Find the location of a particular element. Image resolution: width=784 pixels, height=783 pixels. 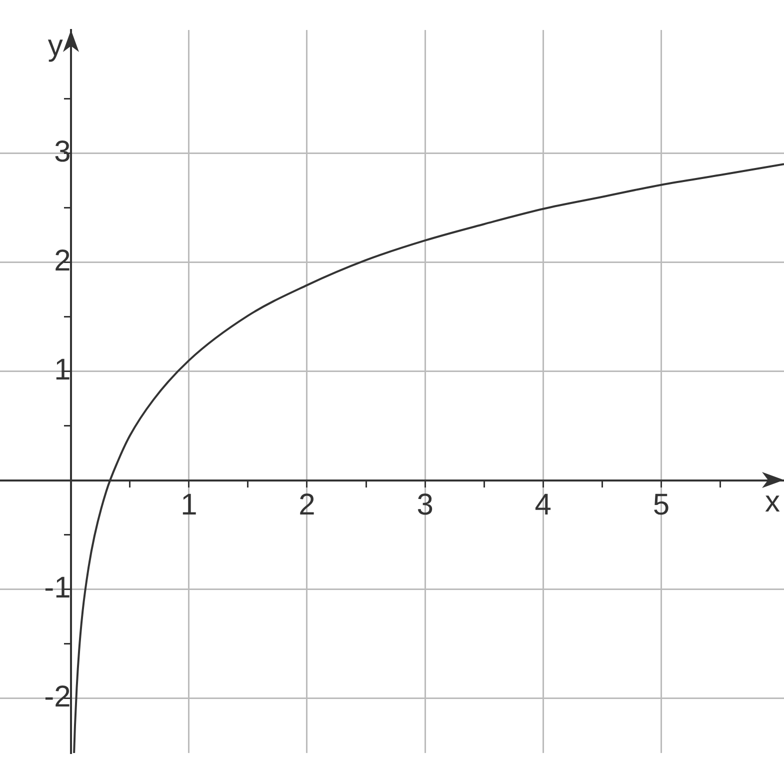

x-tick-label: 2 is located at coordinates (307, 505).